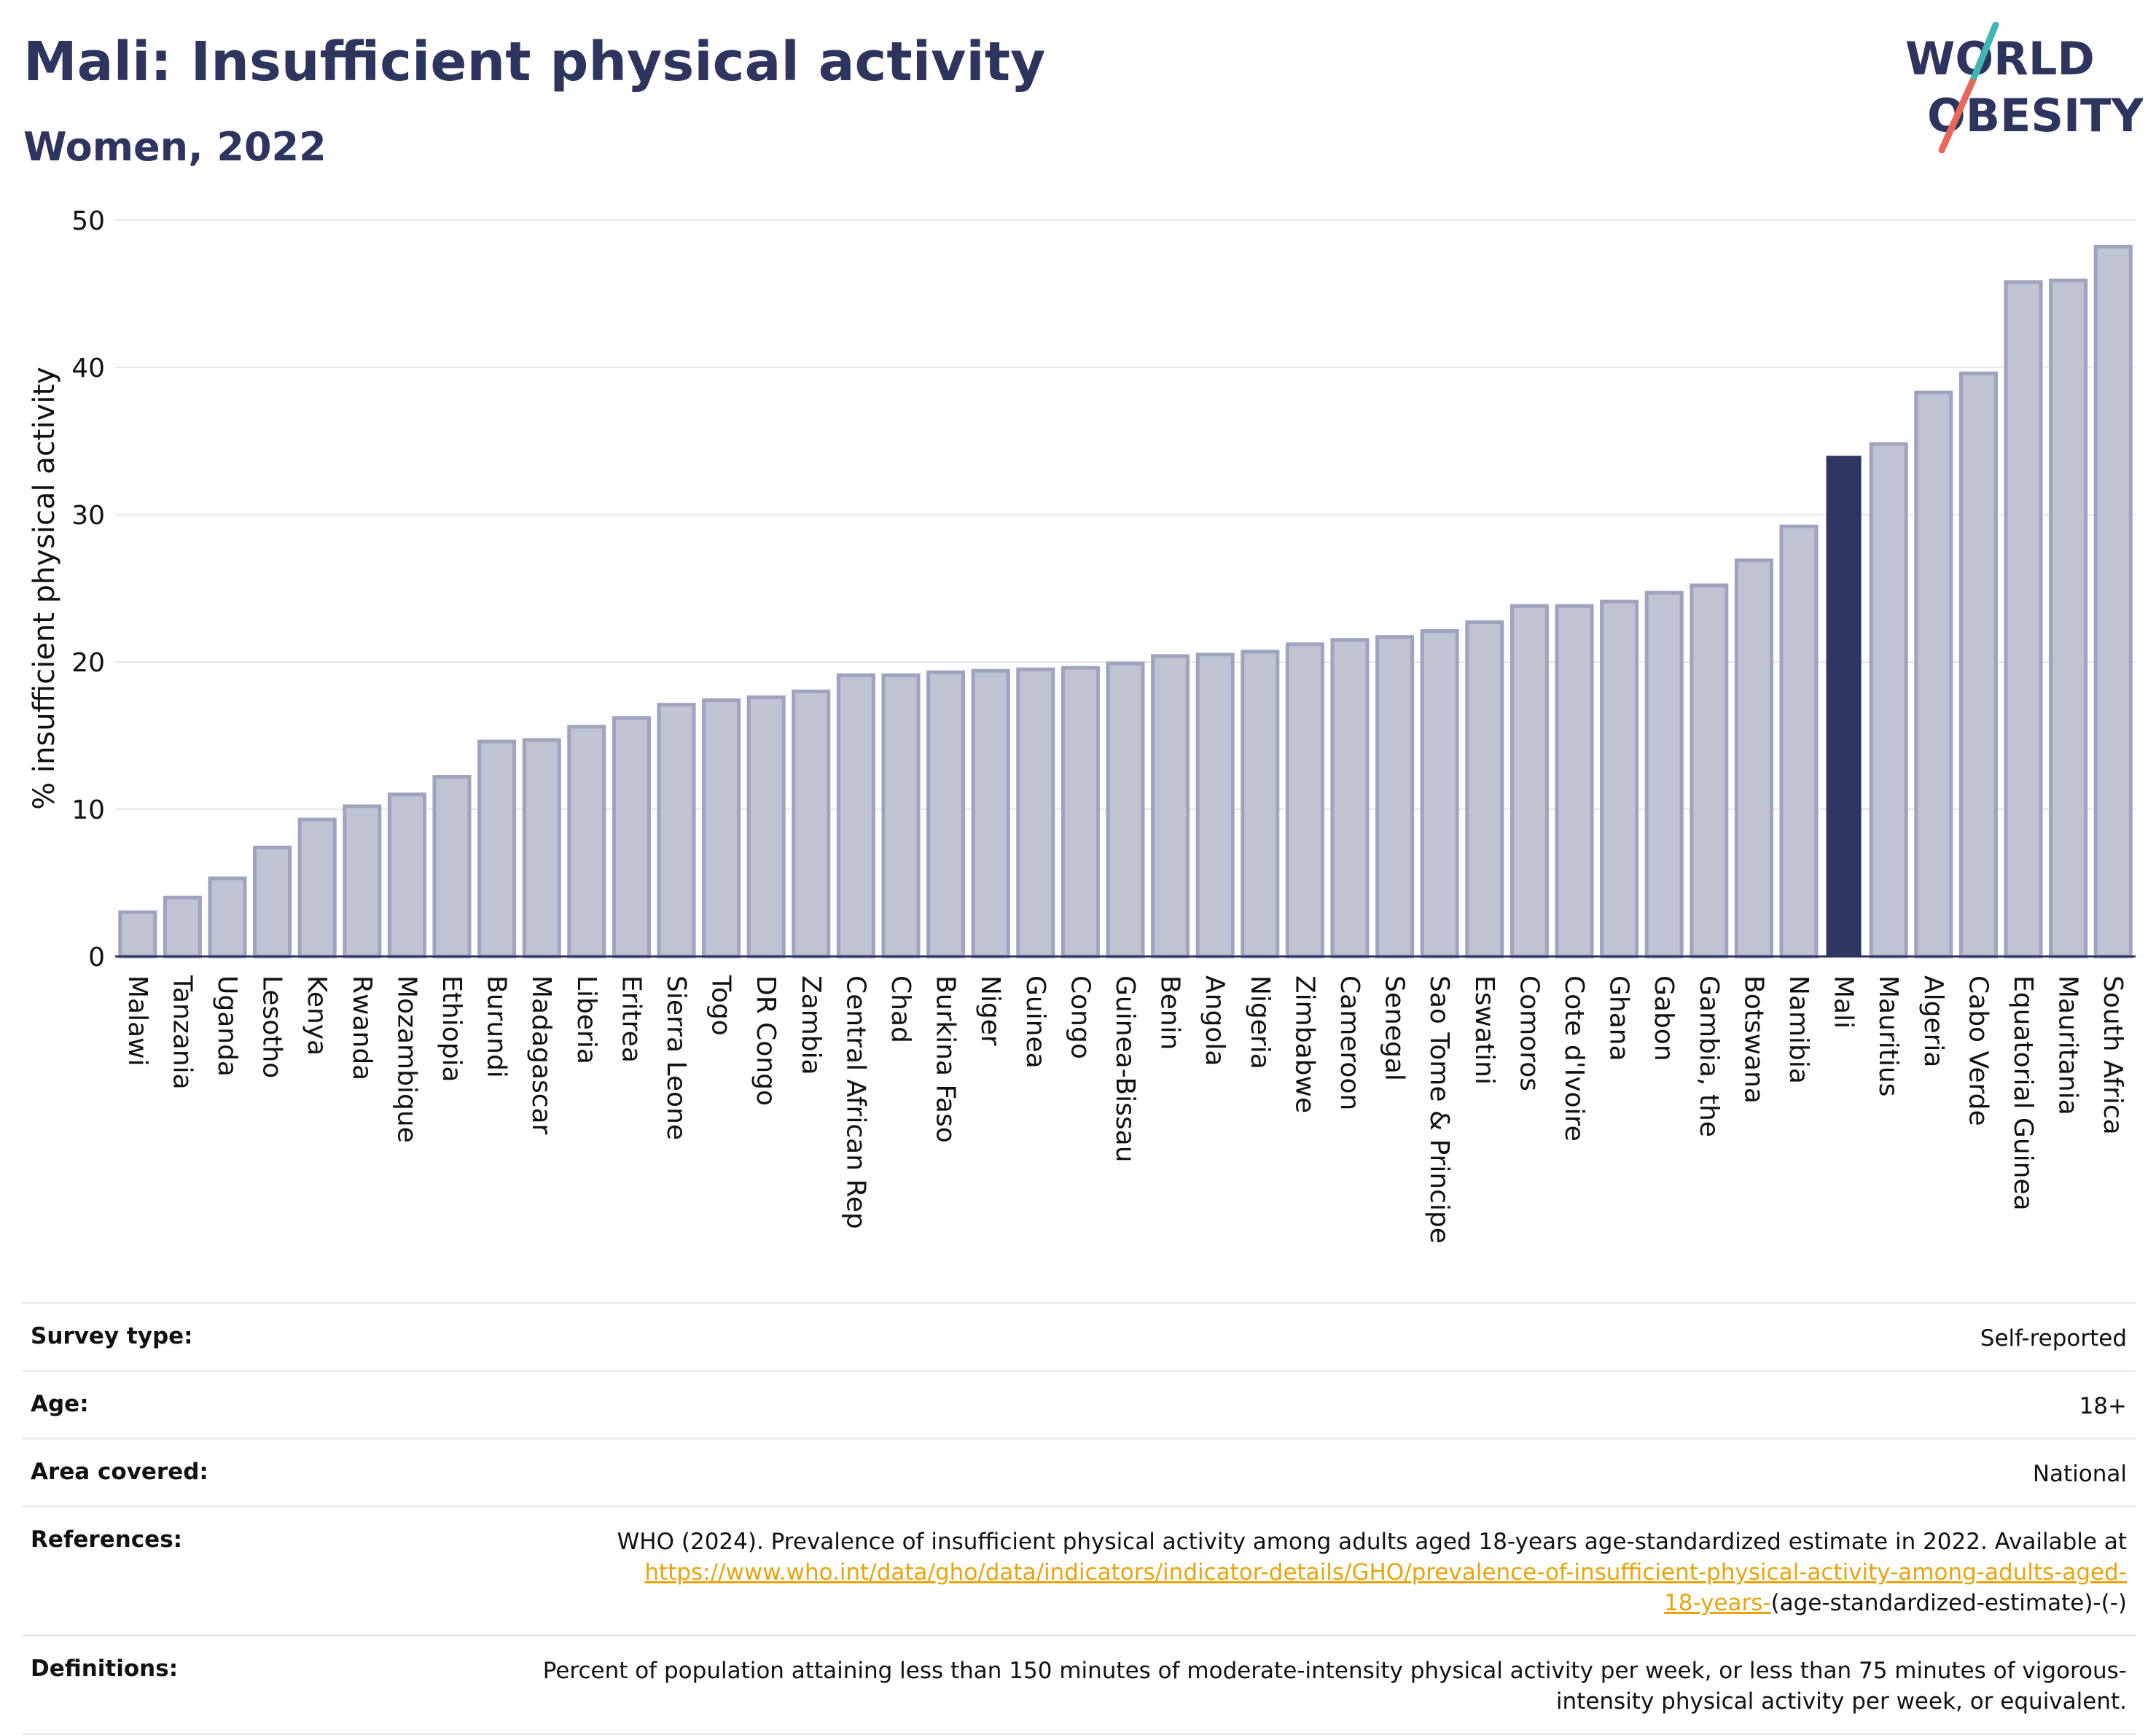 The height and width of the screenshot is (1735, 2156). I want to click on x-tick-label: Cameroon, so click(1350, 1042).